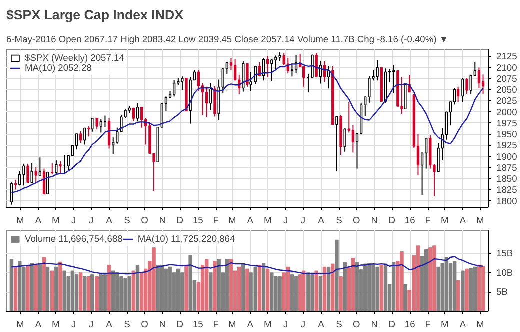 The width and height of the screenshot is (520, 332). What do you see at coordinates (339, 325) in the screenshot?
I see `x-tick-label: S` at bounding box center [339, 325].